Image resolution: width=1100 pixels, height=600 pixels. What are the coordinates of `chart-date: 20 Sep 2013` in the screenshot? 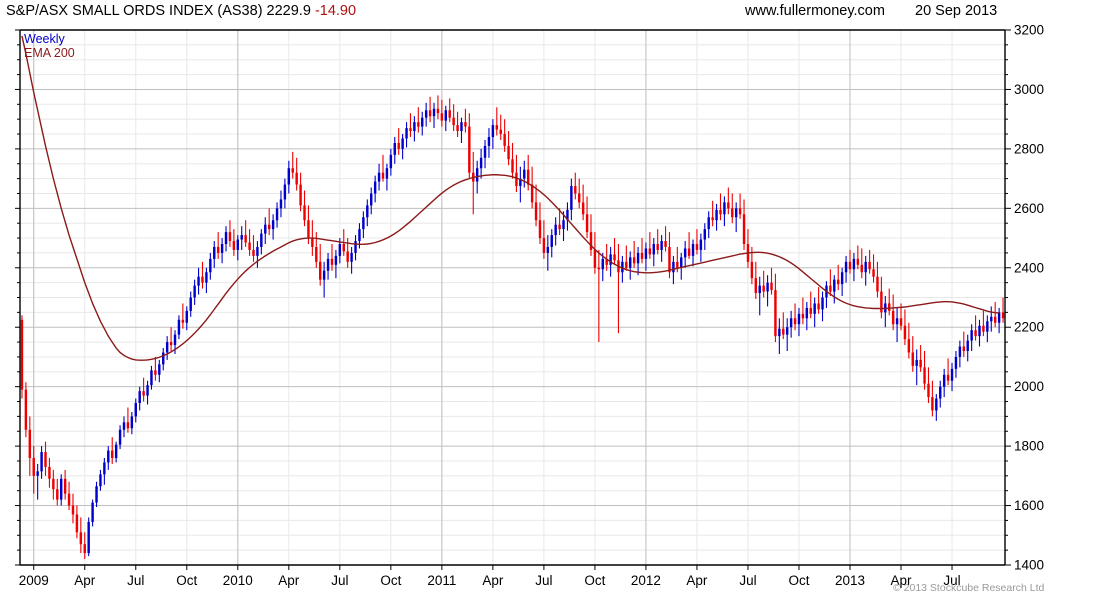 It's located at (956, 11).